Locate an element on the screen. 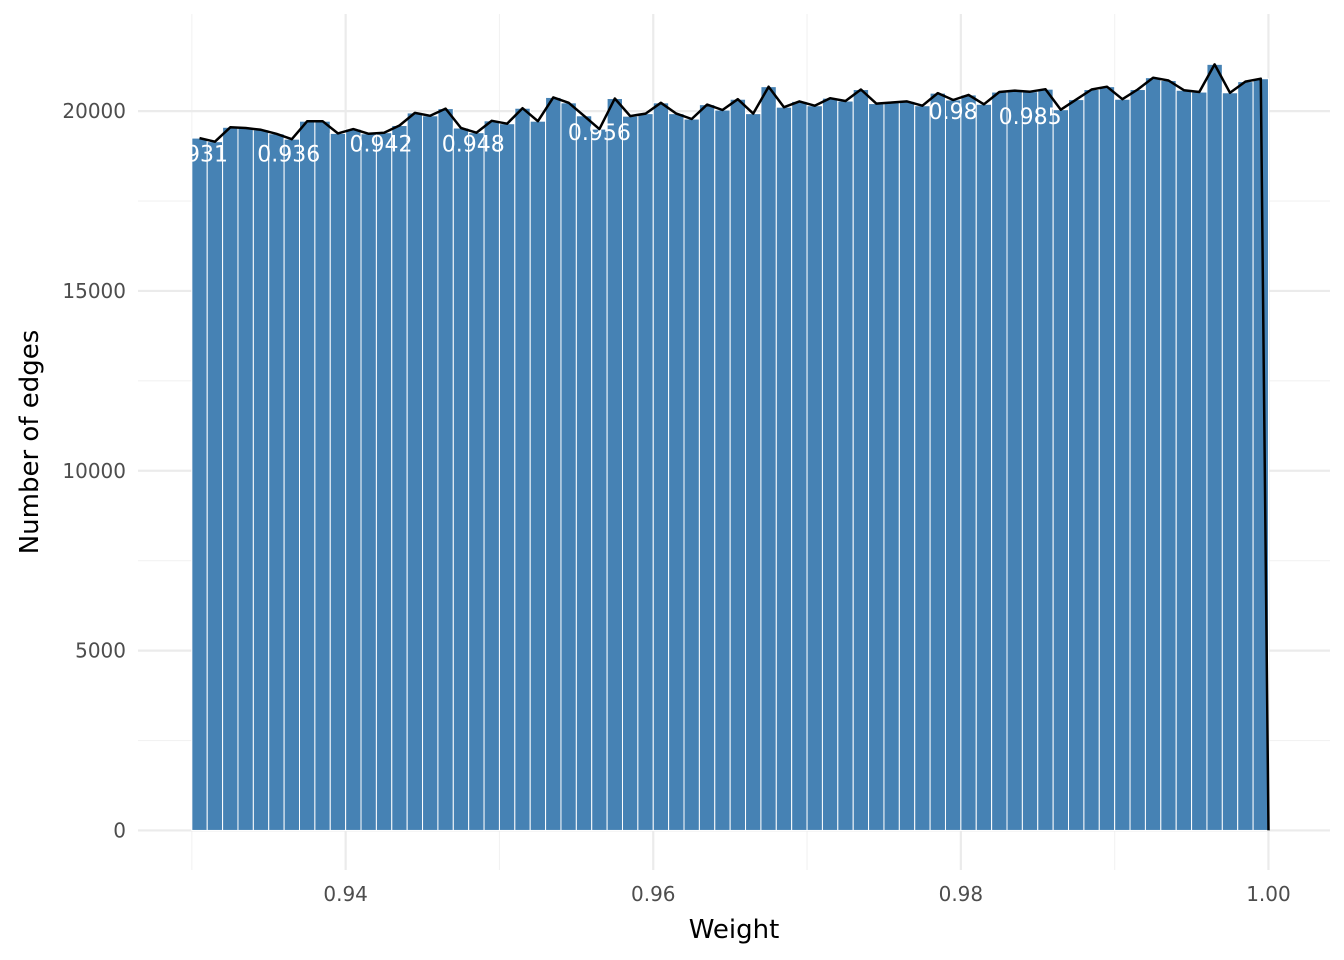 The width and height of the screenshot is (1344, 960). bar-value-label: 0.956 is located at coordinates (599, 133).